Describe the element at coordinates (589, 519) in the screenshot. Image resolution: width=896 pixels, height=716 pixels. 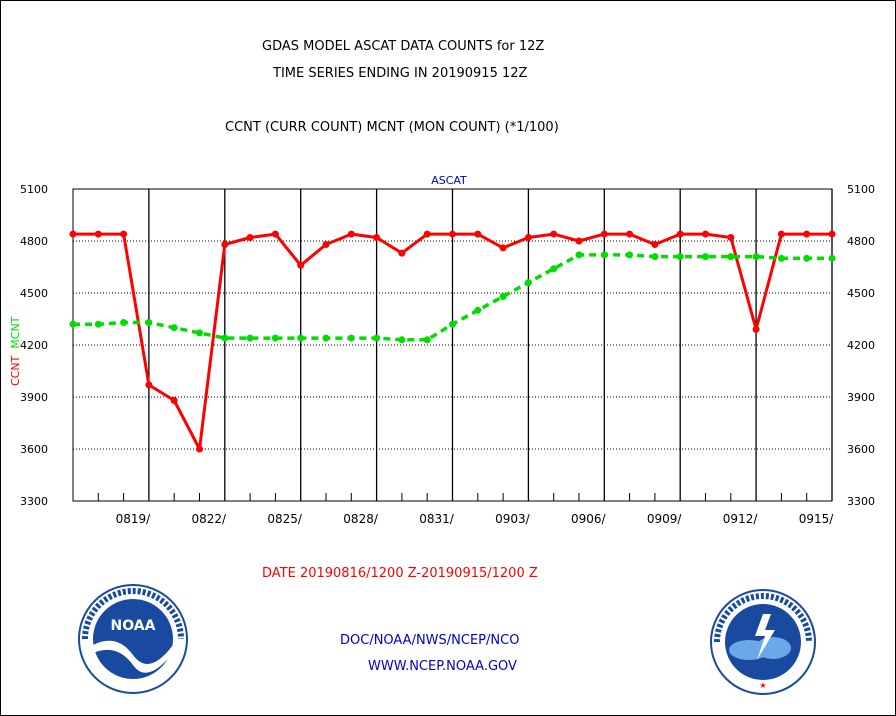
I see `x-tick-label: 0906/` at that location.